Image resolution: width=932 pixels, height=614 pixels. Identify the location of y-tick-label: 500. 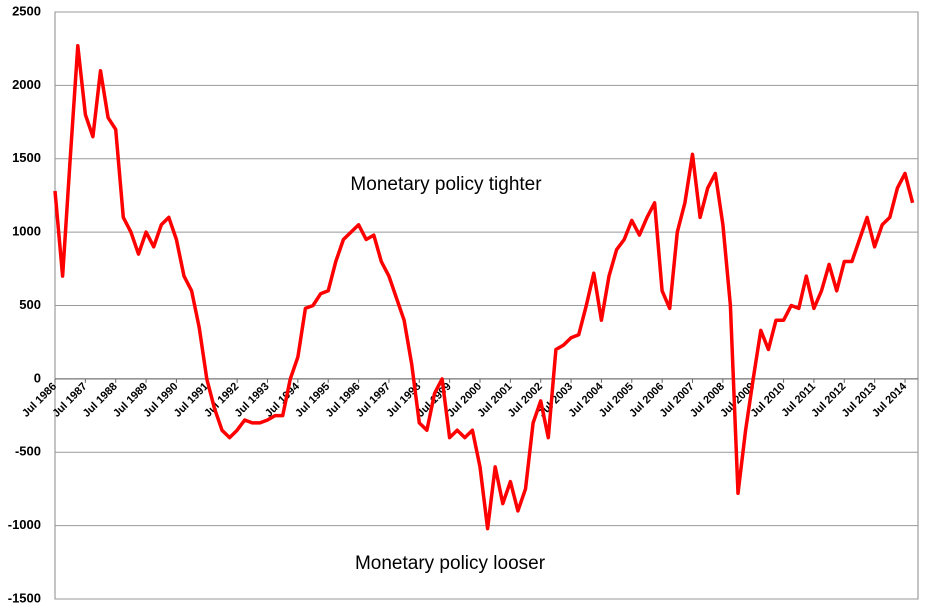
(30, 304).